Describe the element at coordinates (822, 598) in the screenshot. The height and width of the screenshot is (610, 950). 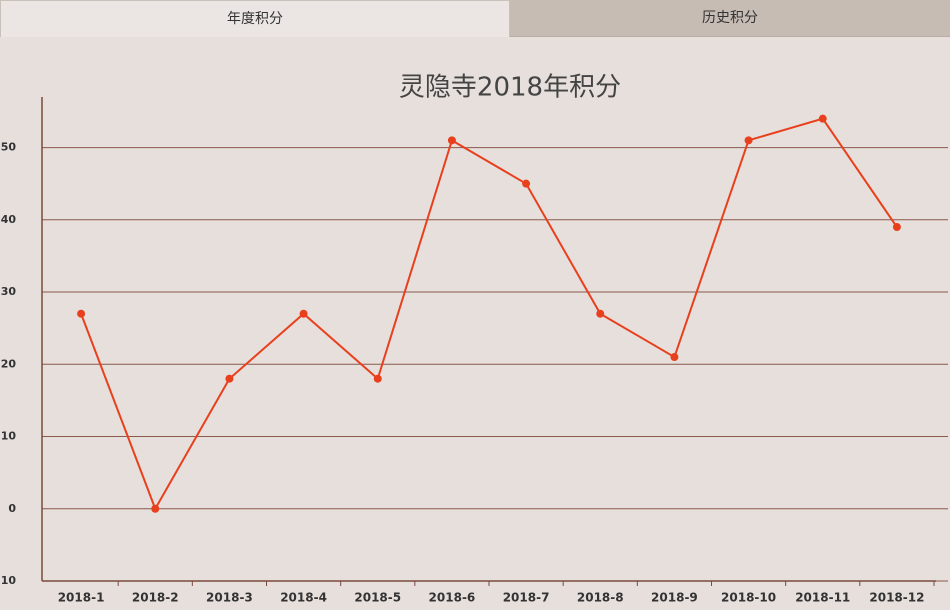
I see `x-tick-label: 2018-11` at that location.